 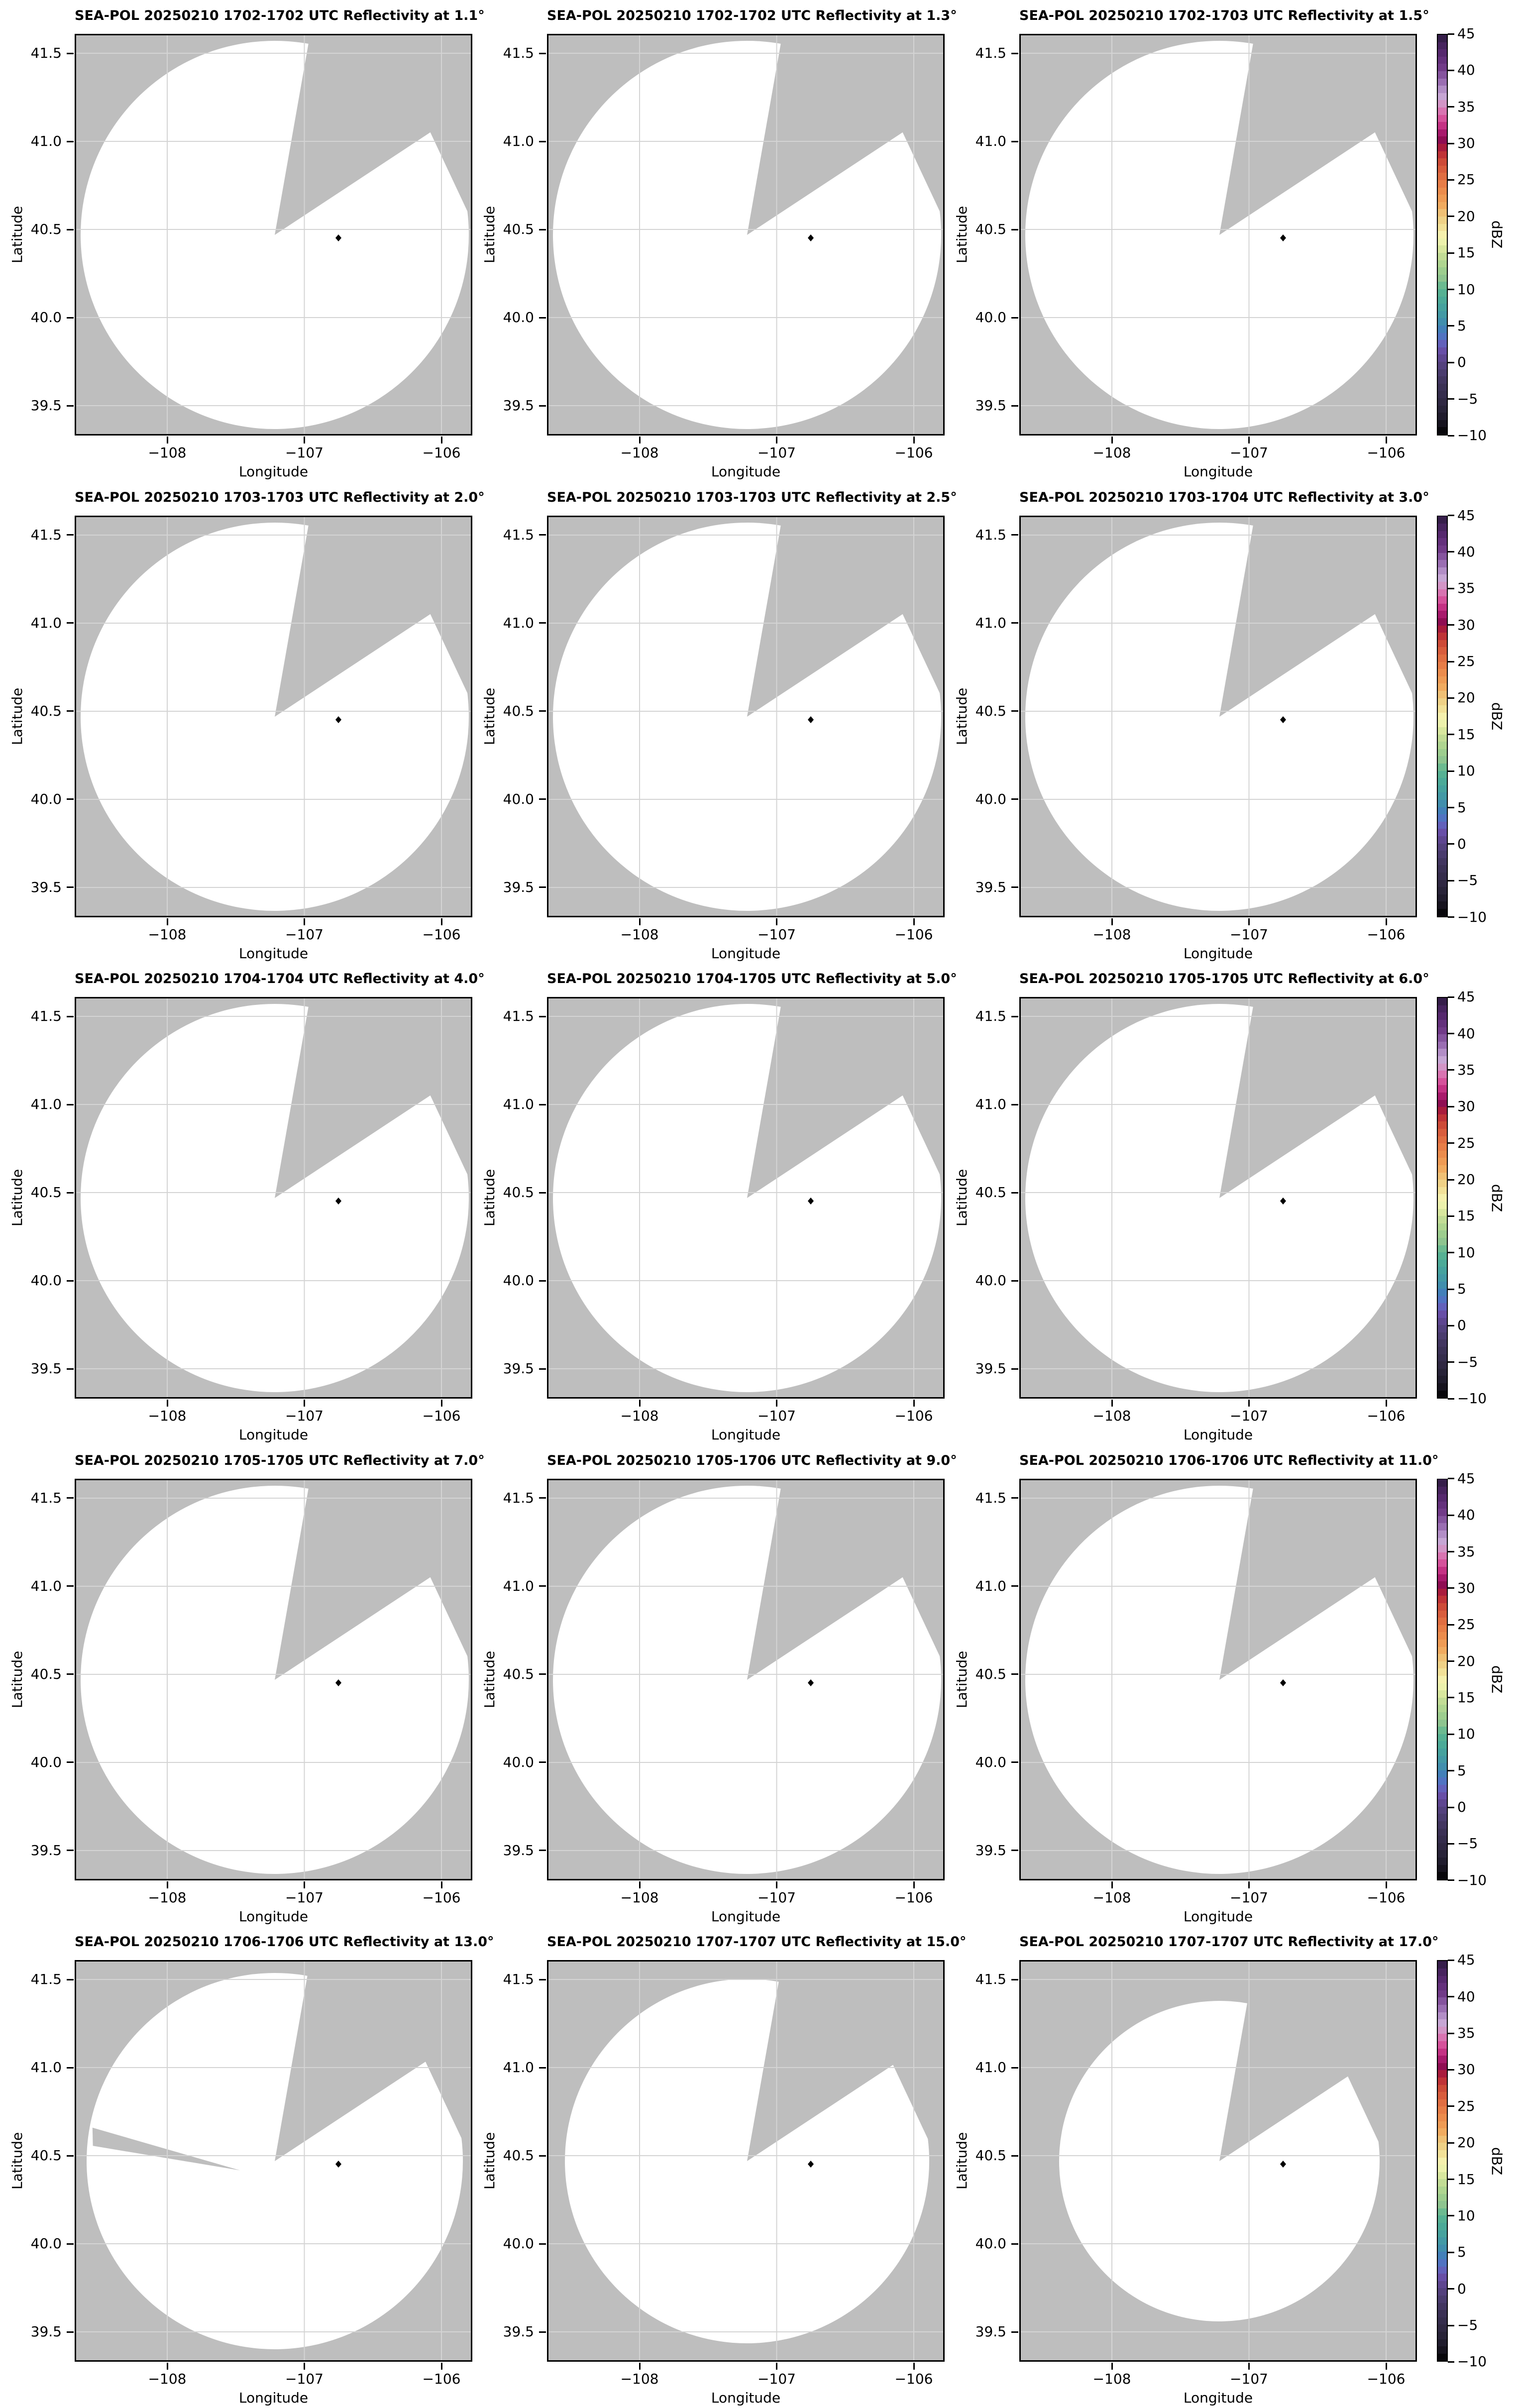 What do you see at coordinates (1466, 624) in the screenshot?
I see `colorbar-tick-label: 30` at bounding box center [1466, 624].